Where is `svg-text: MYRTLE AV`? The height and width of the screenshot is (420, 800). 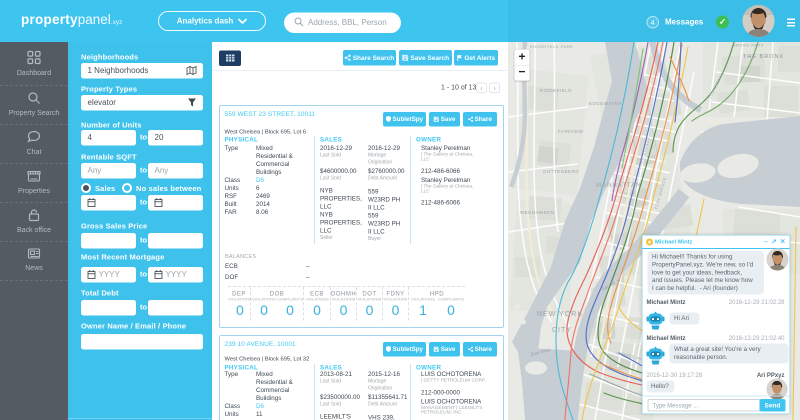 svg-text: MYRTLE AV is located at coordinates (629, 355).